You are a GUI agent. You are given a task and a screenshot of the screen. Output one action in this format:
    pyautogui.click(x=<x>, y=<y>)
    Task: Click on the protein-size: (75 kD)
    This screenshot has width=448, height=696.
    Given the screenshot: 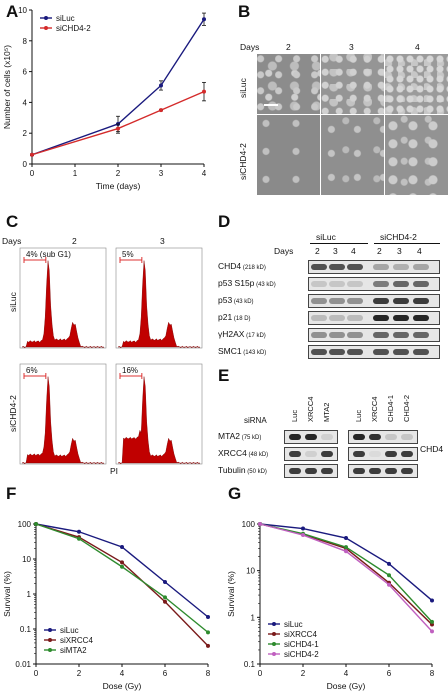 What is the action you would take?
    pyautogui.click(x=251, y=438)
    